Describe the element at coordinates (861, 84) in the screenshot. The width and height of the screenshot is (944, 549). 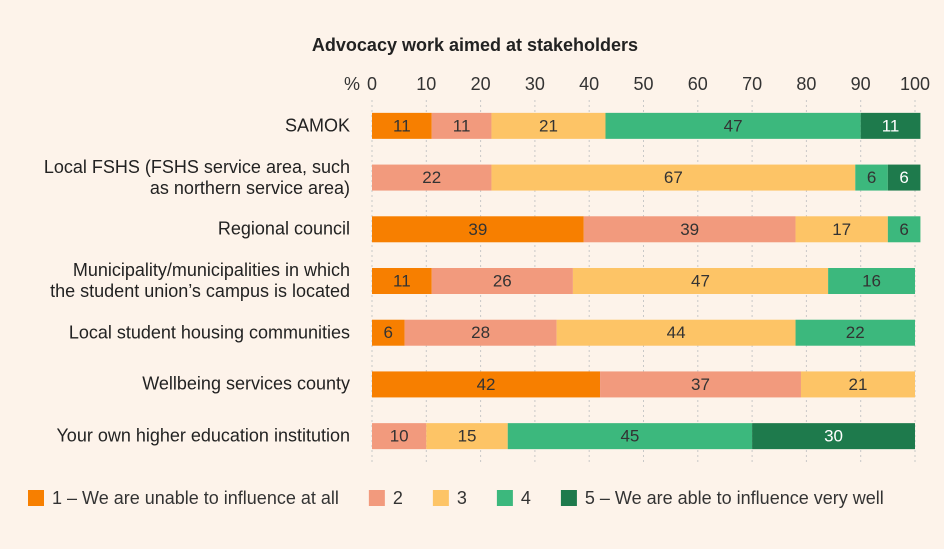
I see `x-tick-label: 90` at that location.